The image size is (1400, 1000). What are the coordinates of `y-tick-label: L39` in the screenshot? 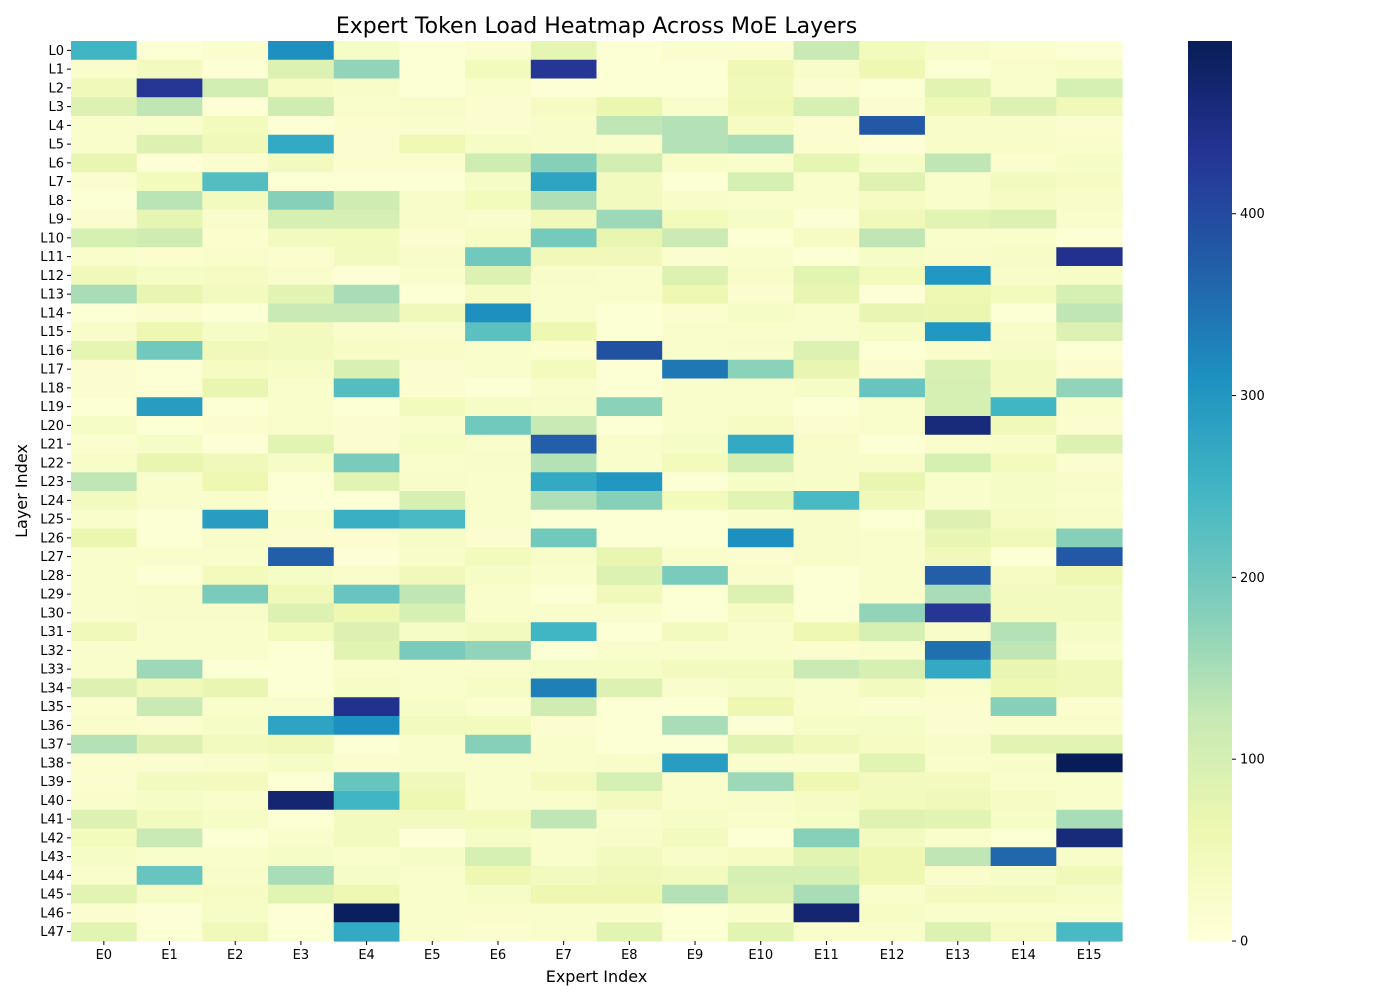 It's located at (52, 782).